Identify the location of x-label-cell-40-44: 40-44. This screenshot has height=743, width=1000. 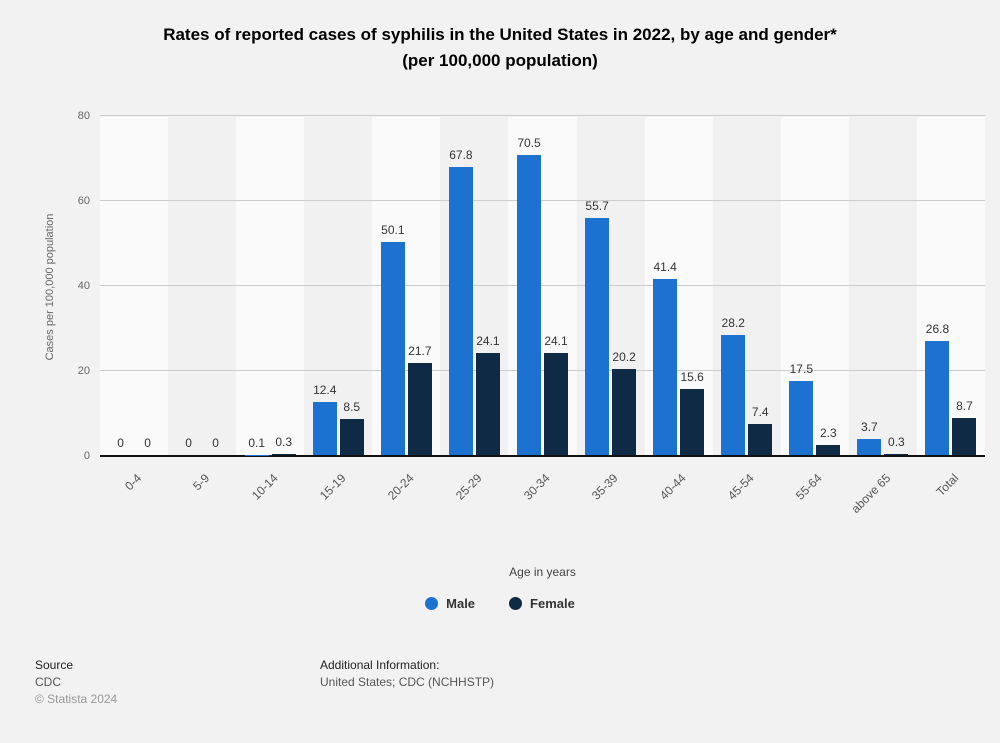
(679, 501).